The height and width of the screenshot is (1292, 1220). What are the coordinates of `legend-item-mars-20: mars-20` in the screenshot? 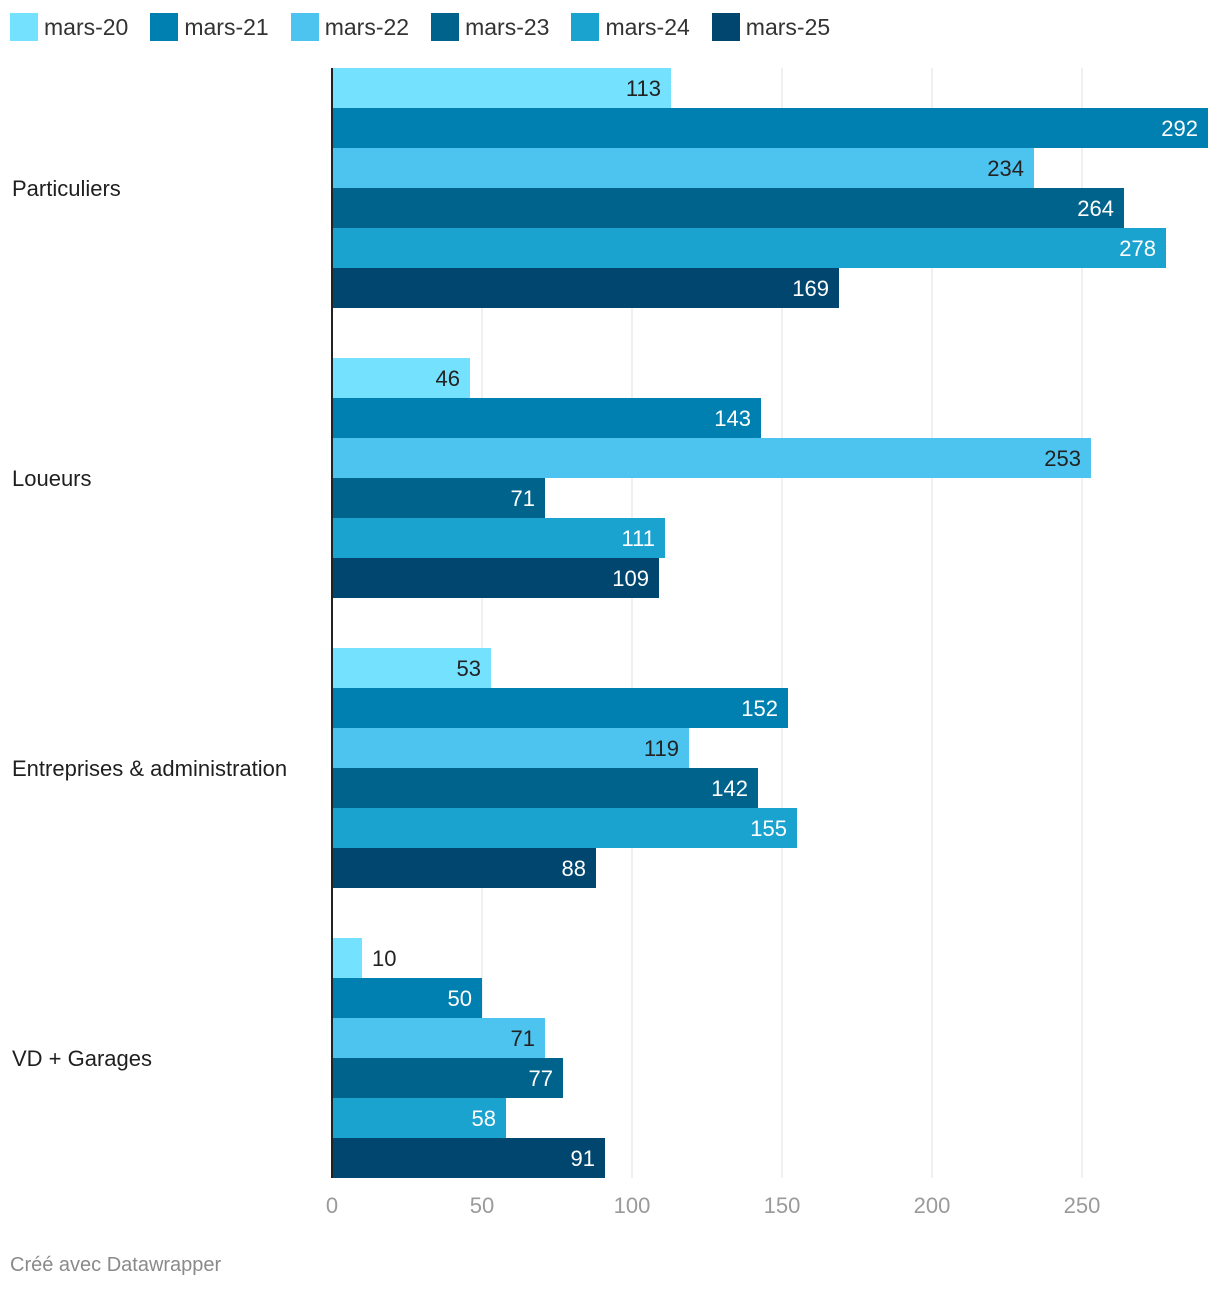 It's located at (69, 27).